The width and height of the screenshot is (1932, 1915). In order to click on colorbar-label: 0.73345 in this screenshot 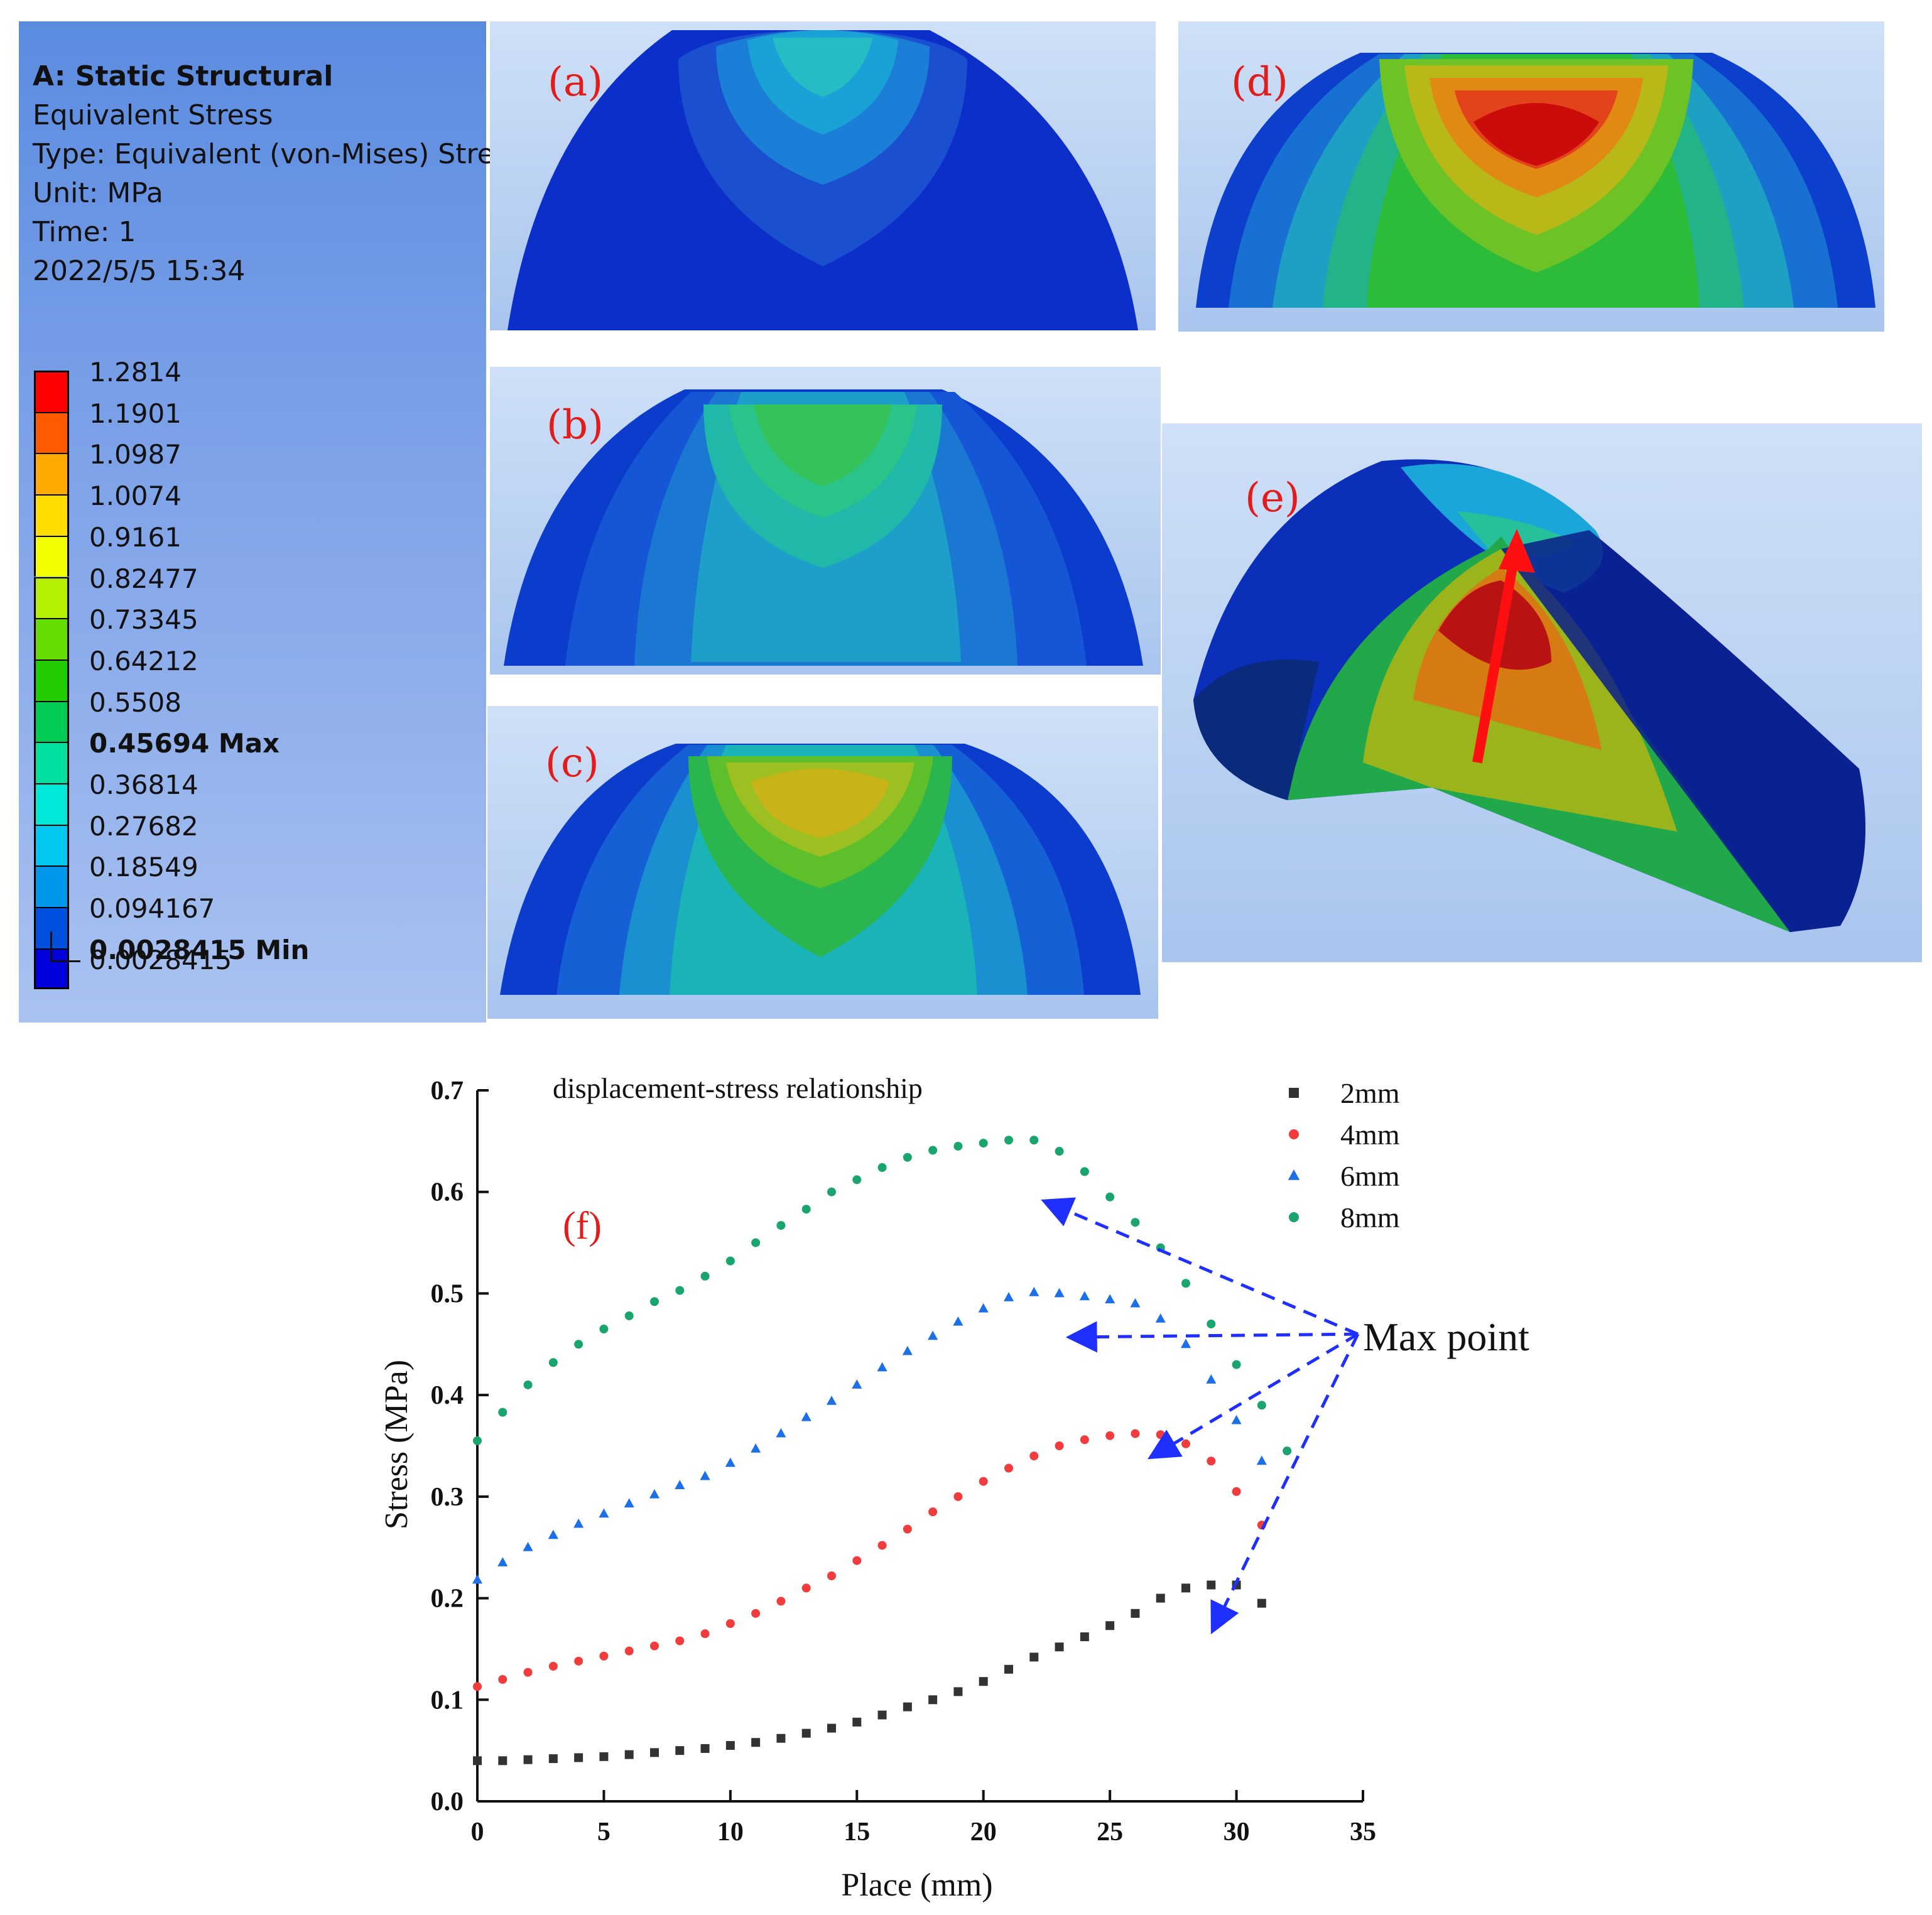, I will do `click(143, 620)`.